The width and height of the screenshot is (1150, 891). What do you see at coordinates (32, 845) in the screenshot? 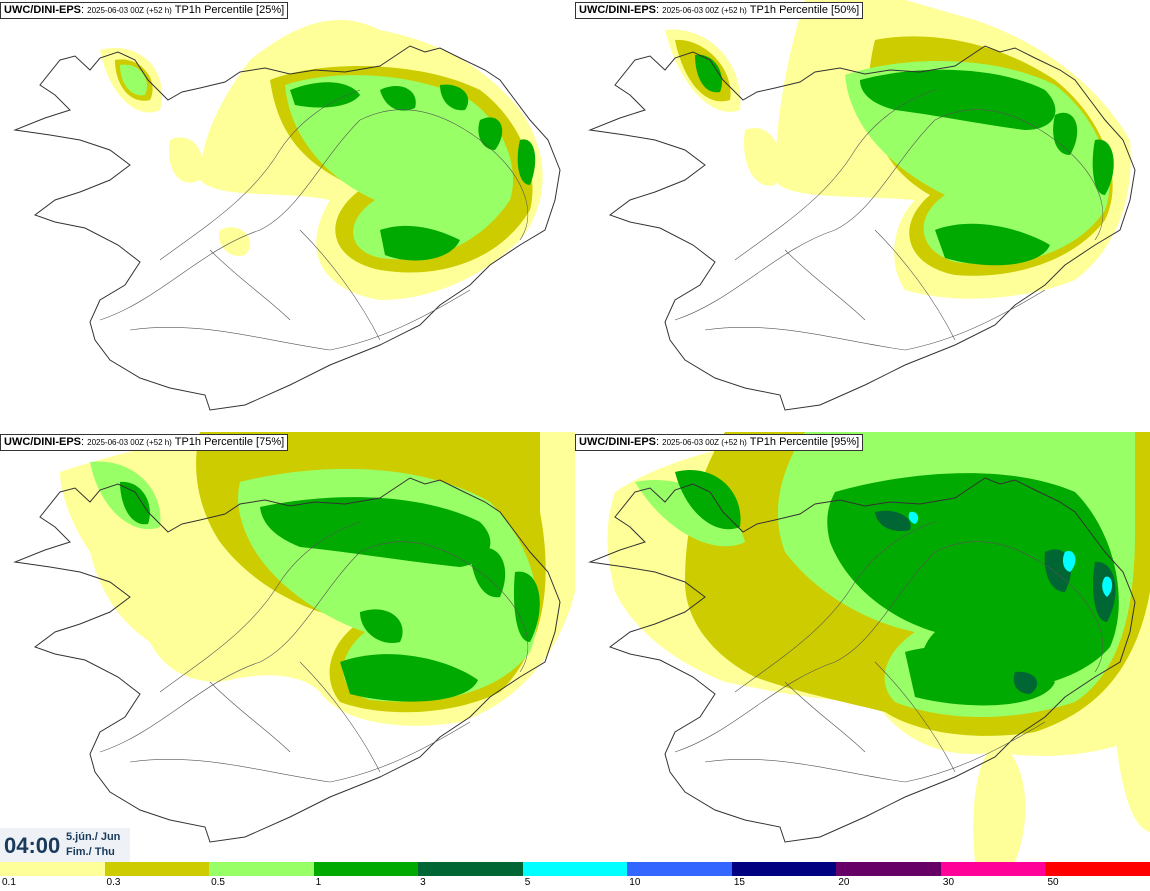
I see `valid-time: 04:00` at bounding box center [32, 845].